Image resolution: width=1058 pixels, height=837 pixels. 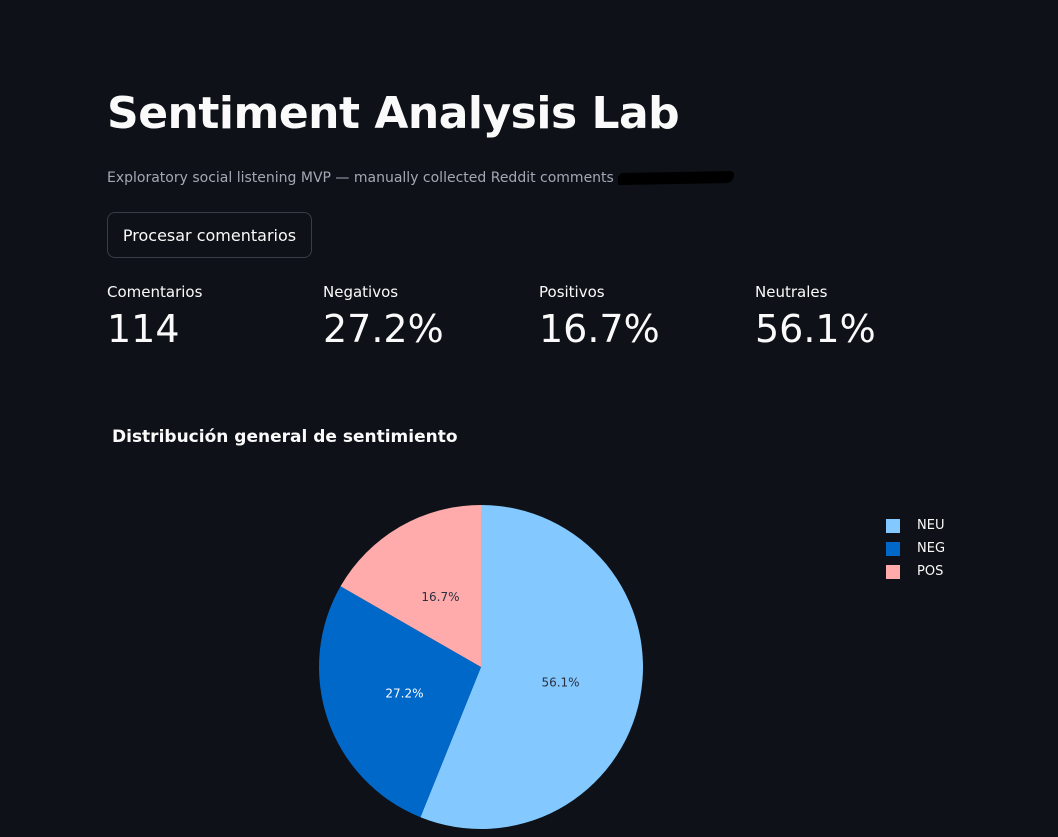 What do you see at coordinates (155, 292) in the screenshot?
I see `metric-label: Comentarios` at bounding box center [155, 292].